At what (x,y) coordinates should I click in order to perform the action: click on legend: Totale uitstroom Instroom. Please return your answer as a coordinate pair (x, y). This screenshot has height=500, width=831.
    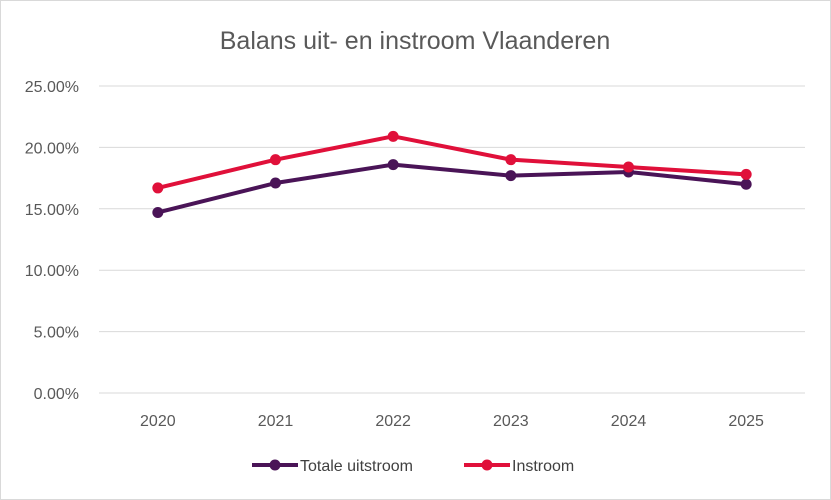
    Looking at the image, I should click on (413, 466).